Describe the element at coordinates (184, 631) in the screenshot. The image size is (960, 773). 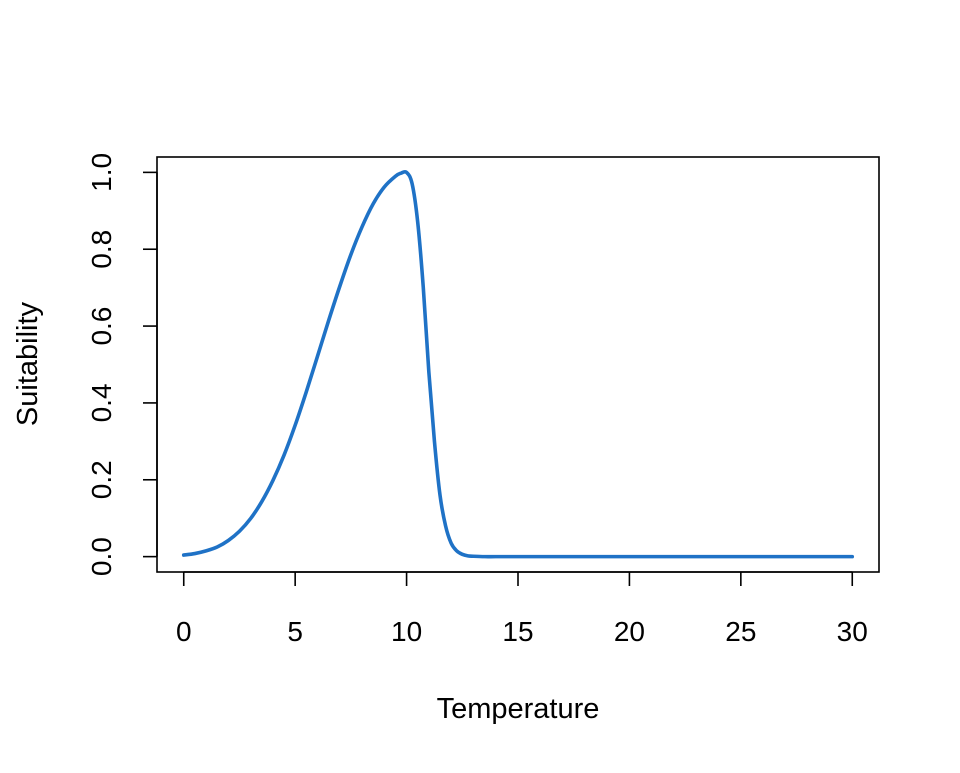
I see `x-tick-label: 0` at that location.